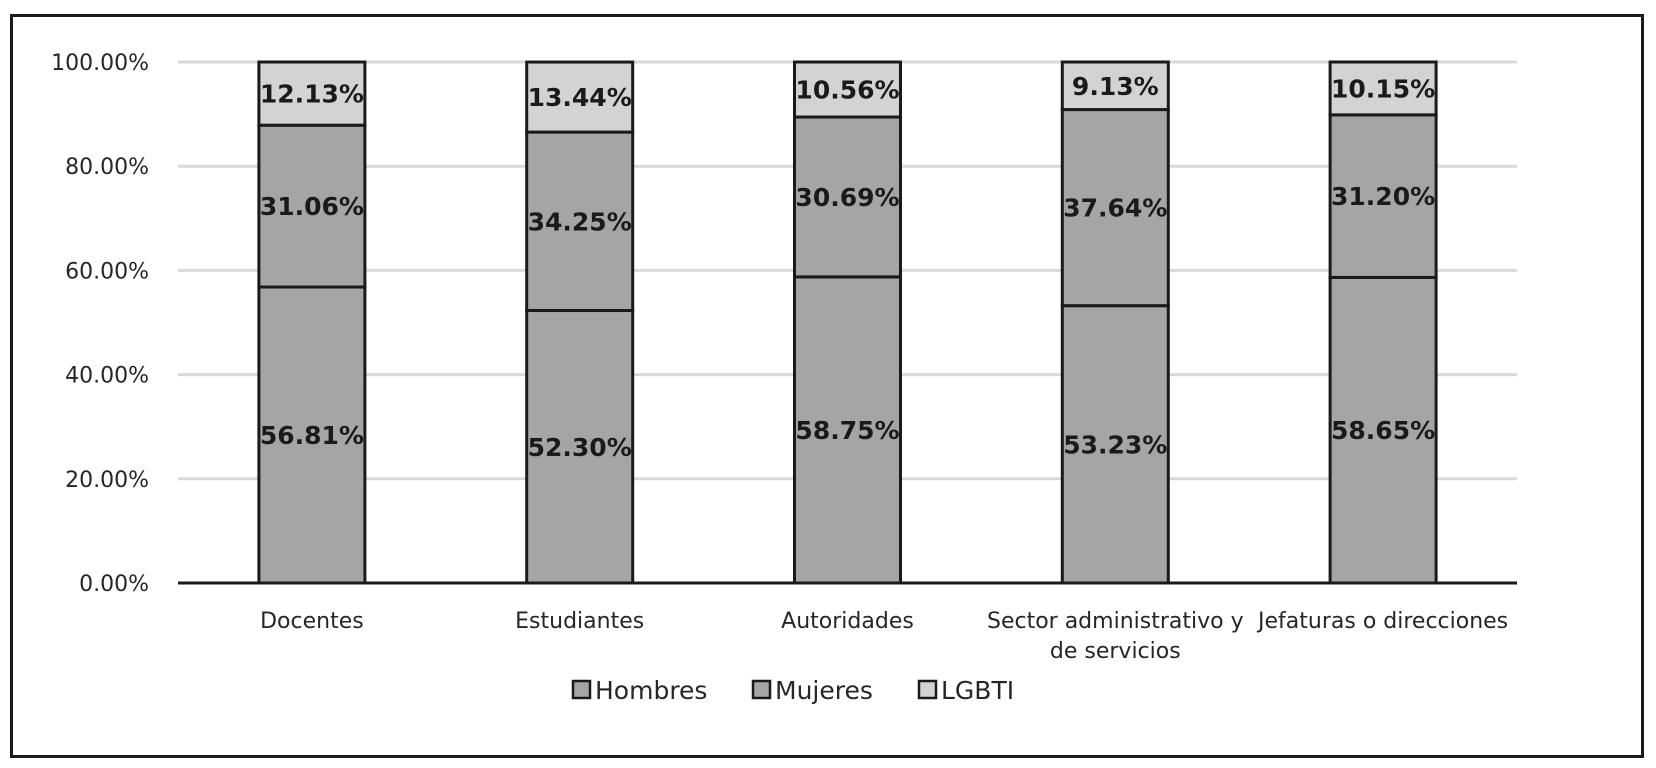  I want to click on y-tick-label: 20.00%, so click(107, 480).